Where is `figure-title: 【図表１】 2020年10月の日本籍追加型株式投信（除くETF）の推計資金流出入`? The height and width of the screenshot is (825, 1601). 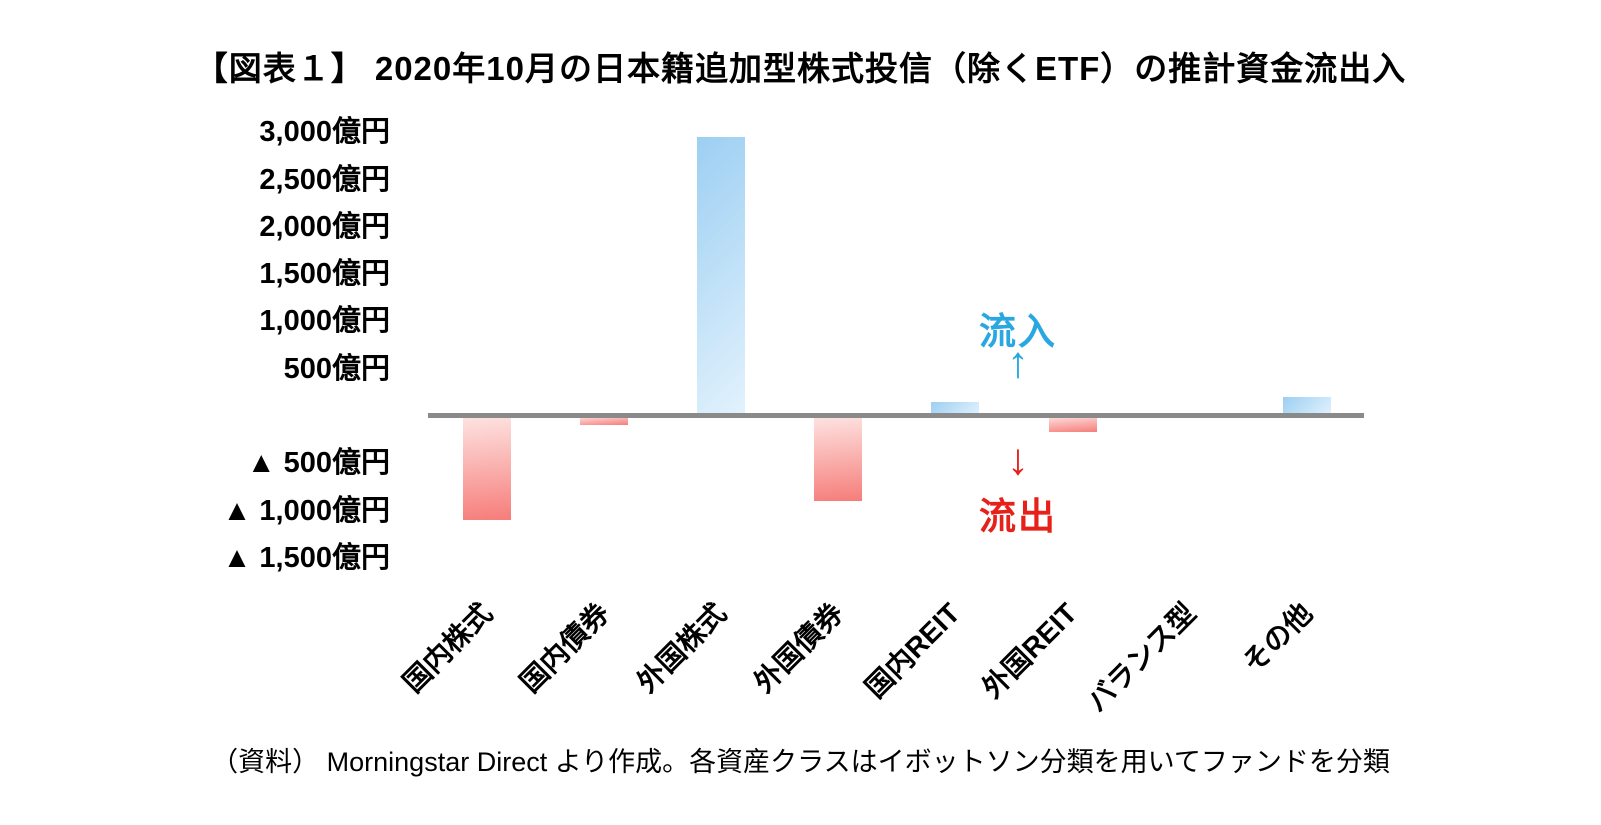 figure-title: 【図表１】 2020年10月の日本籍追加型株式投信（除くETF）の推計資金流出入 is located at coordinates (800, 68).